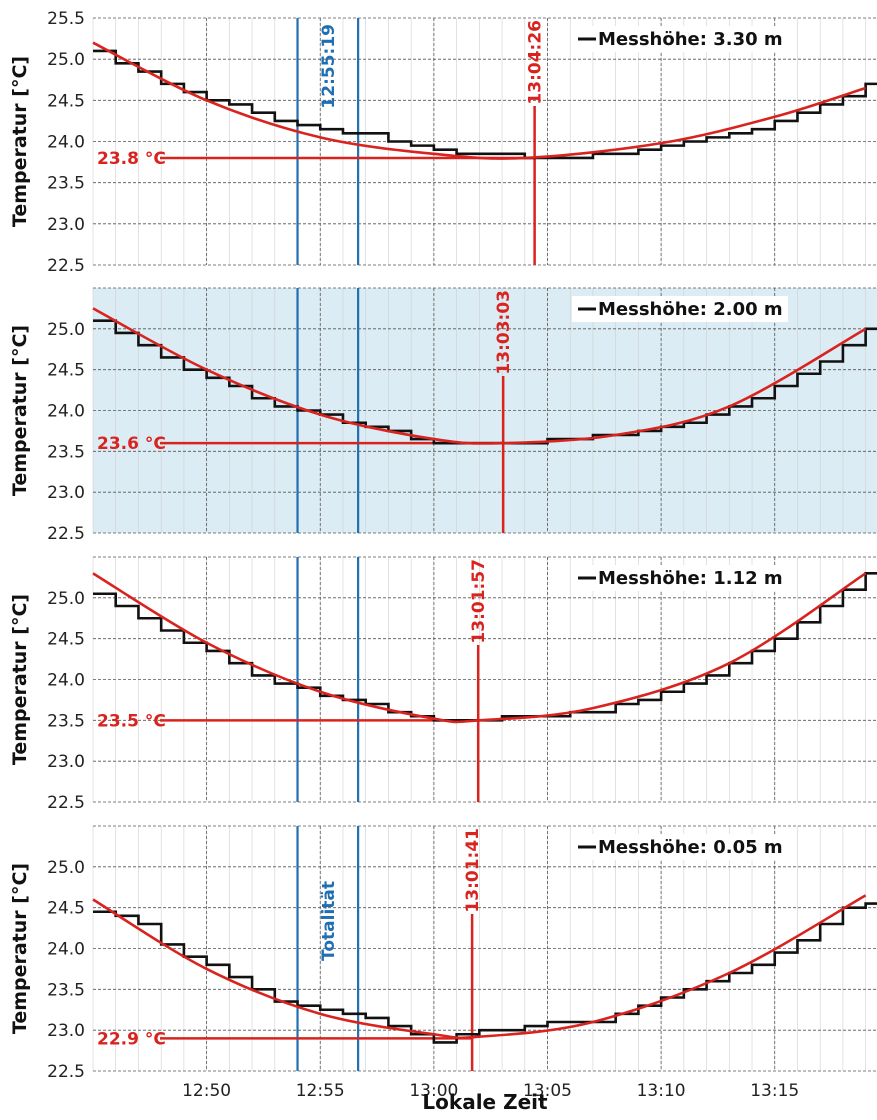  Describe the element at coordinates (131, 1039) in the screenshot. I see `min-temp-label: 22.9 °C` at that location.